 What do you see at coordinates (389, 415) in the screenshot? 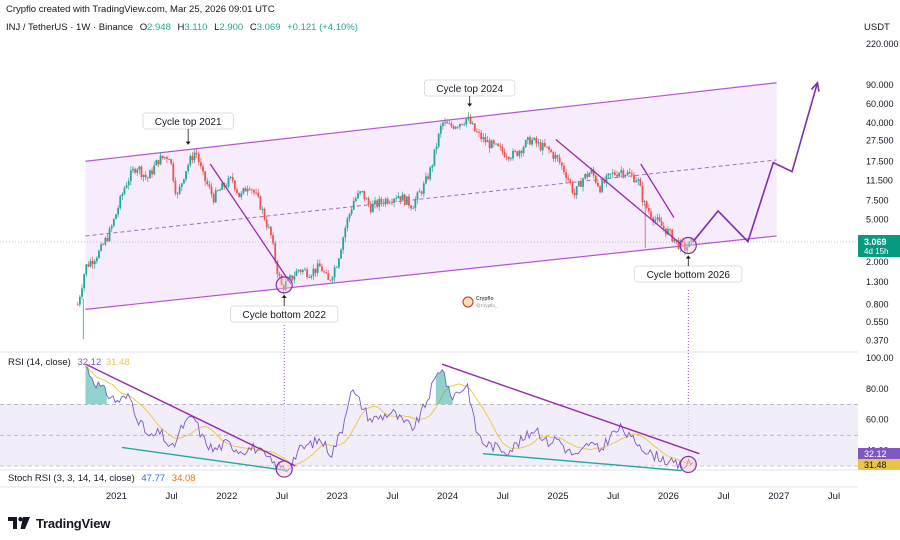
I see `rsi-ma-line` at bounding box center [389, 415].